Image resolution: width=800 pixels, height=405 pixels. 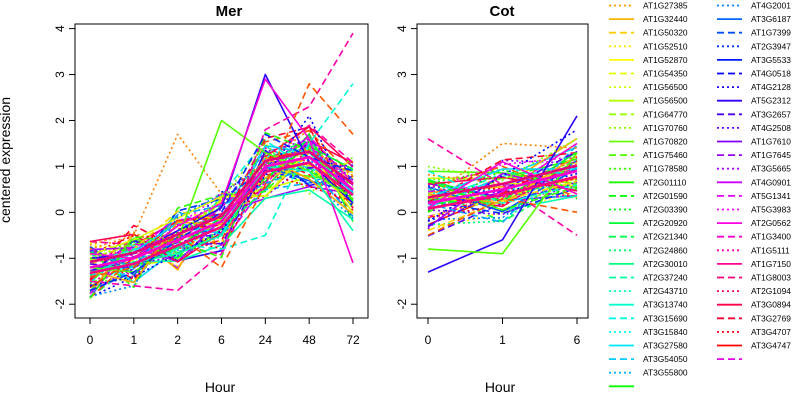 What do you see at coordinates (229, 11) in the screenshot?
I see `mer-title: Mer` at bounding box center [229, 11].